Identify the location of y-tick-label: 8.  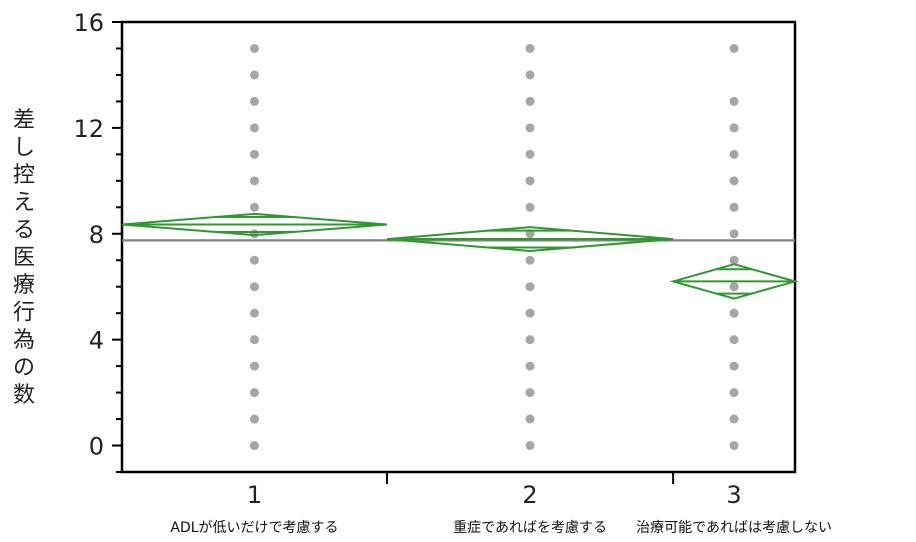
(96, 235).